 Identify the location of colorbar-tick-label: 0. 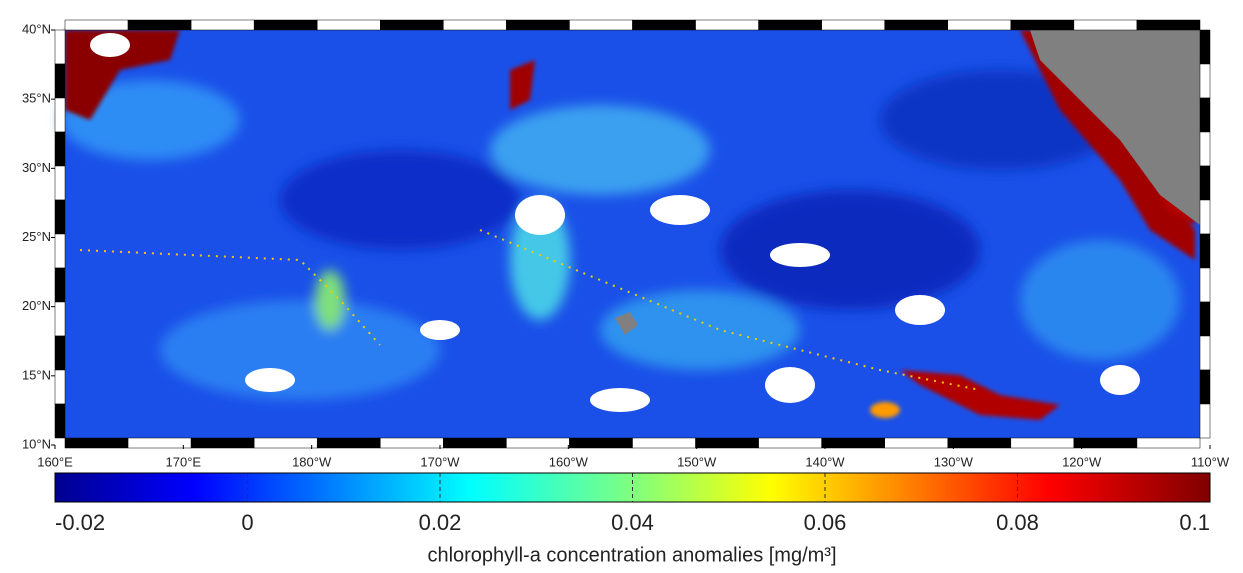
(247, 522).